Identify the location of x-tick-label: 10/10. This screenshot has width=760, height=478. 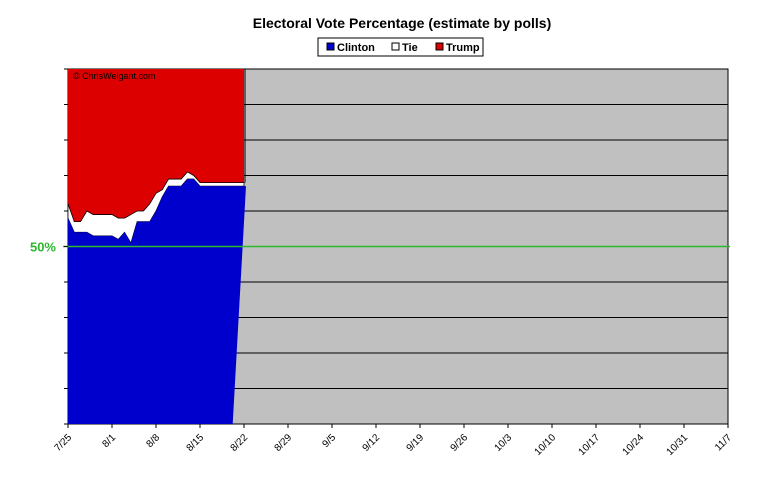
(546, 445).